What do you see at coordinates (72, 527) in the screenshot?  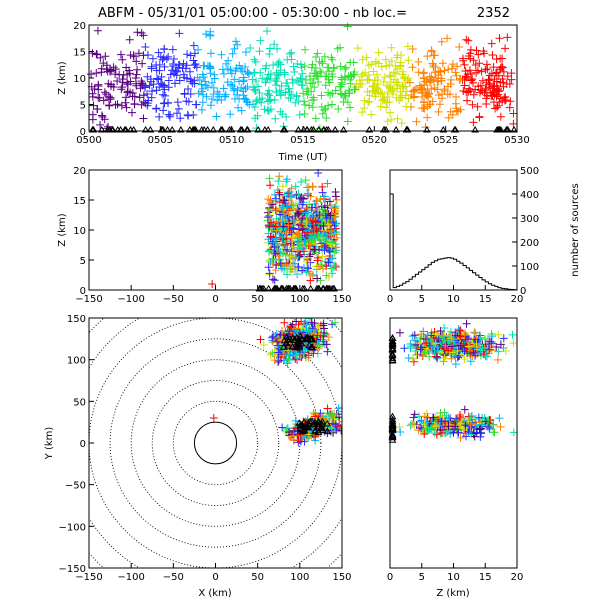 I see `y-tick-label: −100` at bounding box center [72, 527].